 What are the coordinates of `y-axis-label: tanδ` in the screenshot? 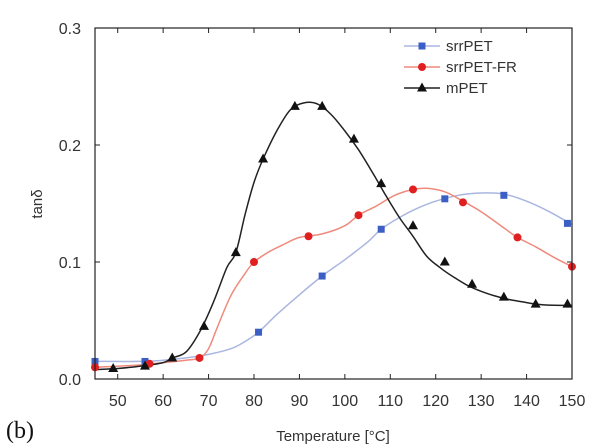 It's located at (37, 203).